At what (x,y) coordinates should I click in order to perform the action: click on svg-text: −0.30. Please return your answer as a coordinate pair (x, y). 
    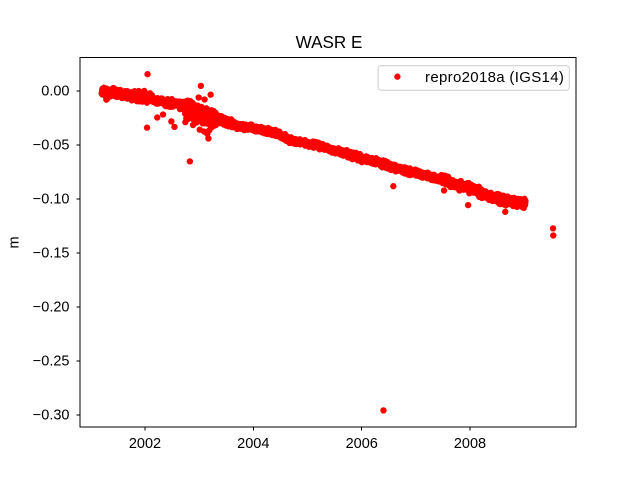
    Looking at the image, I should click on (51, 416).